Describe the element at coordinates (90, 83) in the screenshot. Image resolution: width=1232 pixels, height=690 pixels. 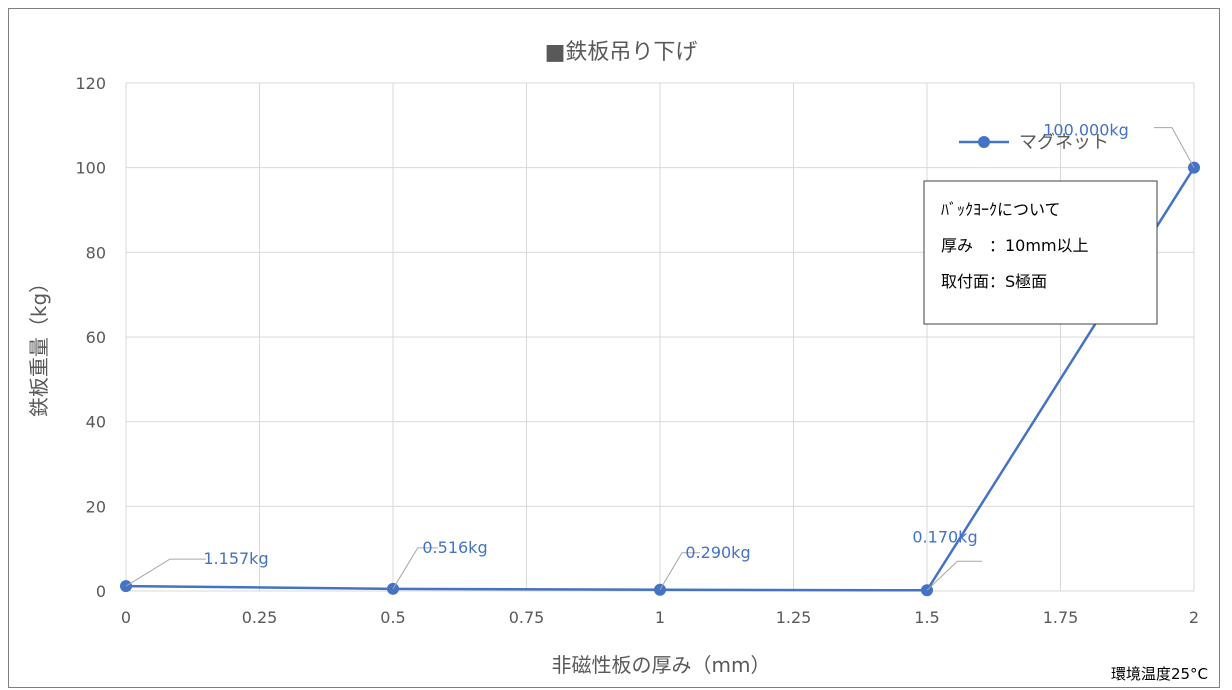
I see `y-tick-label: 120` at that location.